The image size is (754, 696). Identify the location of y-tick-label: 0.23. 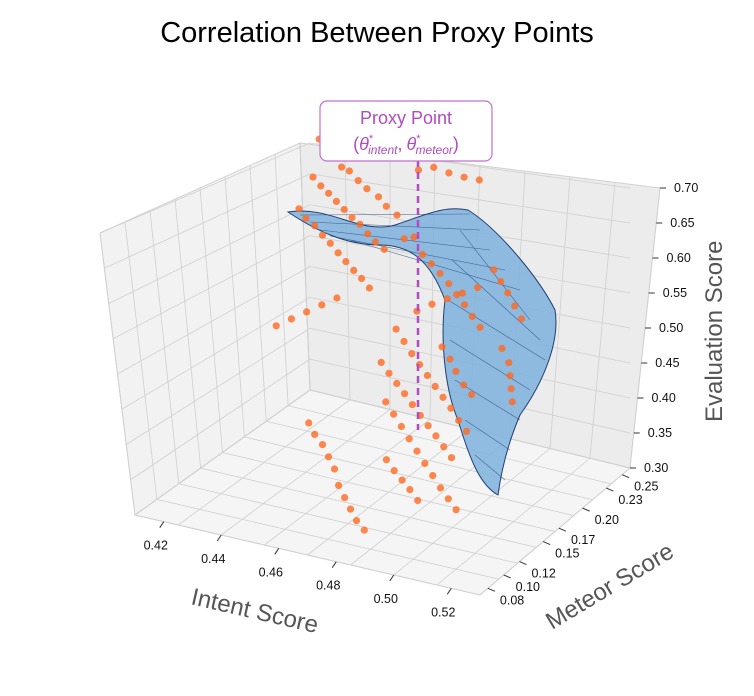
(630, 500).